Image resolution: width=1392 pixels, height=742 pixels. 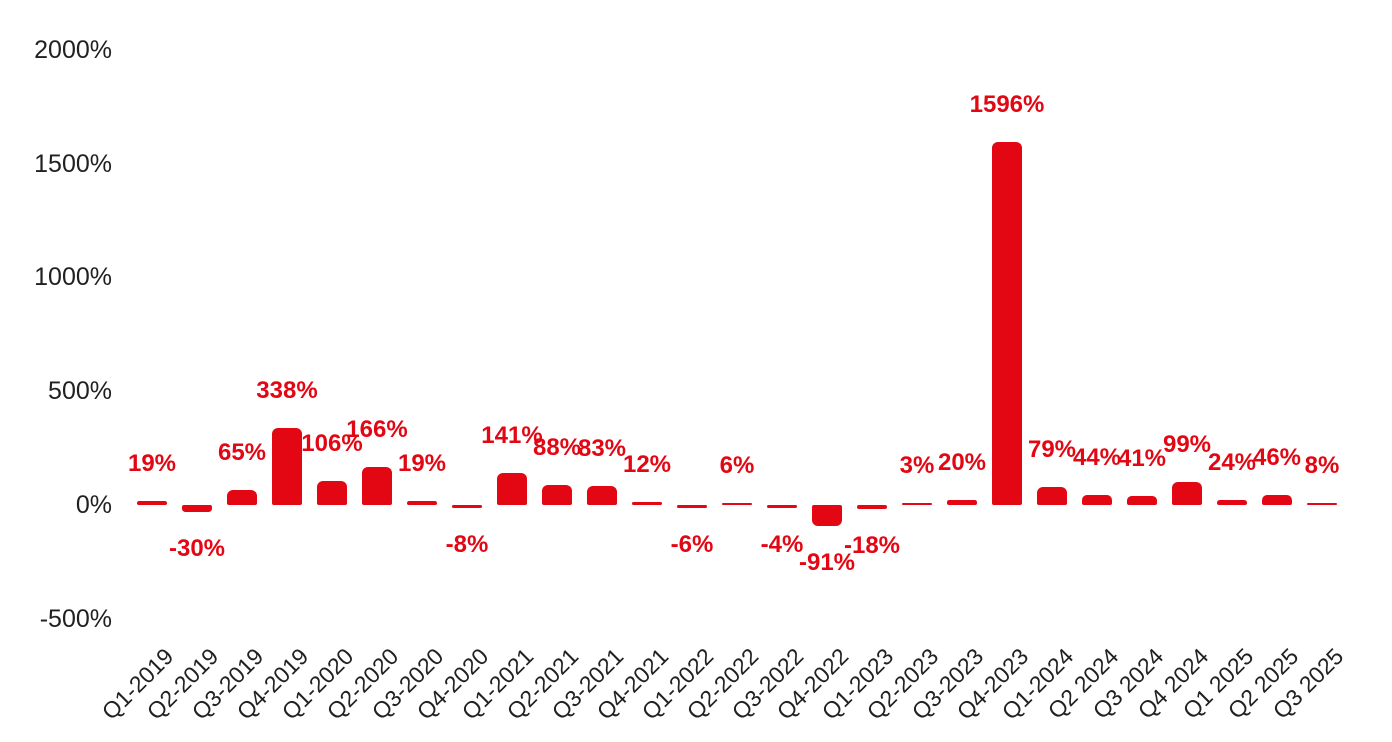 What do you see at coordinates (512, 435) in the screenshot?
I see `bar-value-label: 141%` at bounding box center [512, 435].